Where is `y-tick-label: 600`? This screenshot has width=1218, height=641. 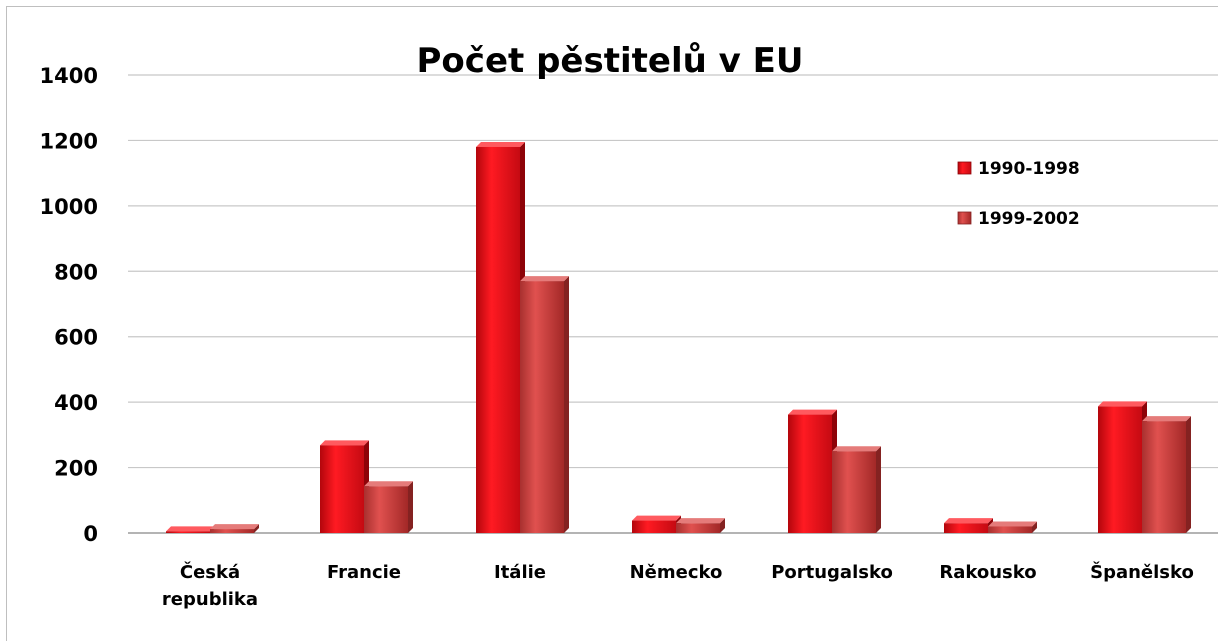
y-tick-label: 600 is located at coordinates (76, 338).